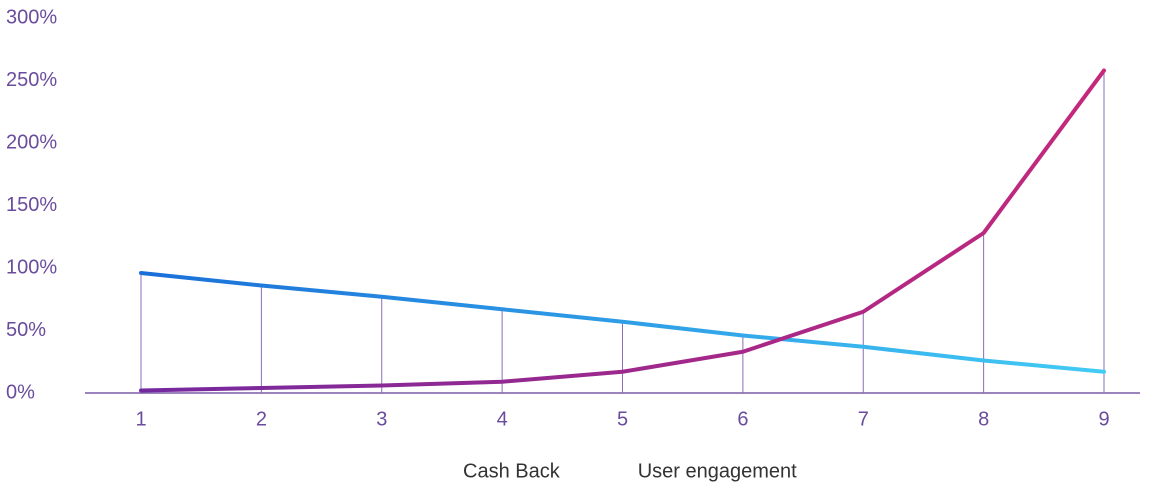 Image resolution: width=1169 pixels, height=489 pixels. What do you see at coordinates (31, 80) in the screenshot?
I see `y-tick-label: 250%` at bounding box center [31, 80].